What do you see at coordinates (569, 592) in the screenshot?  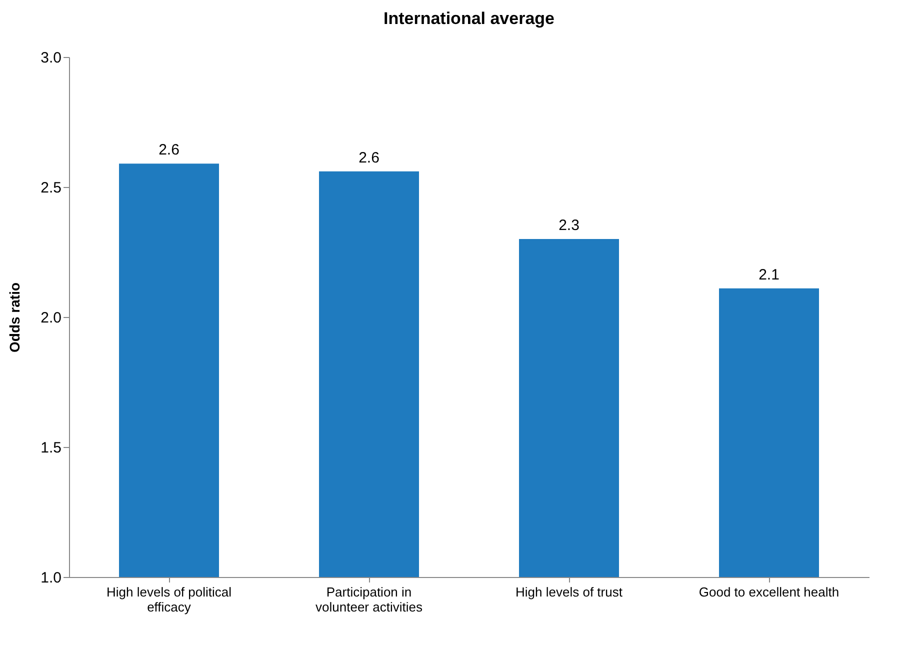 I see `x-tick-label: High levels of trust` at bounding box center [569, 592].